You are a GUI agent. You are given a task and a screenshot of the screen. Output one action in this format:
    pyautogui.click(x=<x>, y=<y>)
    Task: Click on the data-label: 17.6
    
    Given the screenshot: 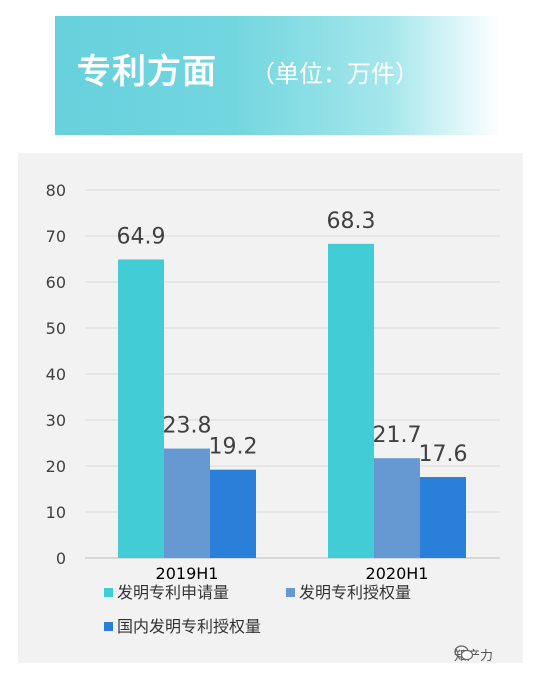 What is the action you would take?
    pyautogui.click(x=443, y=454)
    